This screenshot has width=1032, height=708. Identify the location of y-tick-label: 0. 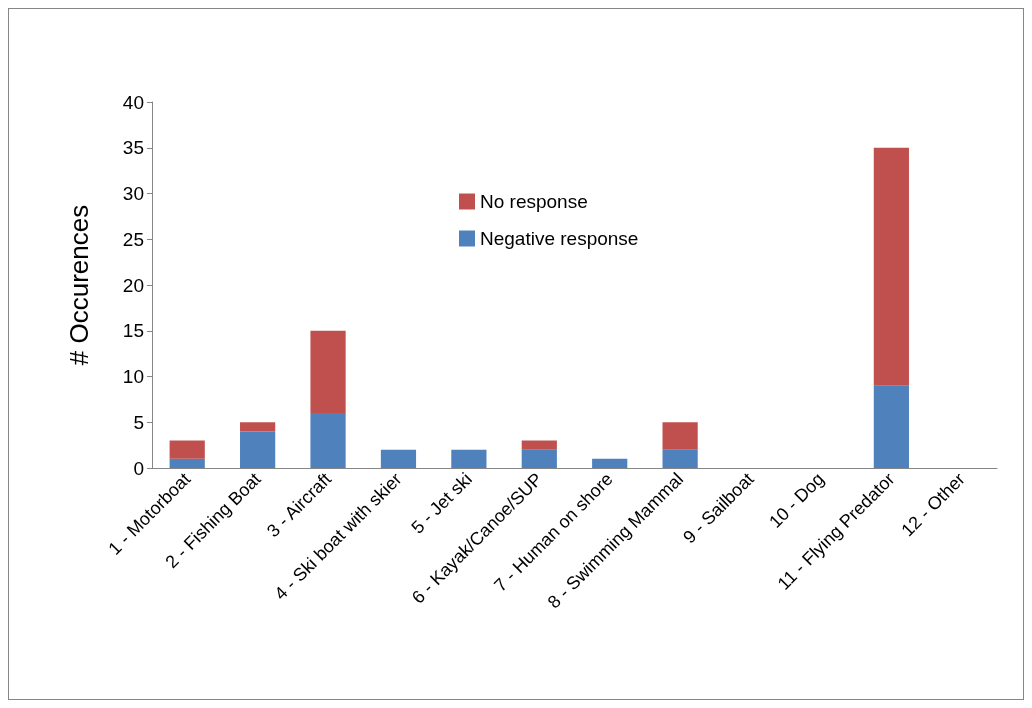
(138, 468).